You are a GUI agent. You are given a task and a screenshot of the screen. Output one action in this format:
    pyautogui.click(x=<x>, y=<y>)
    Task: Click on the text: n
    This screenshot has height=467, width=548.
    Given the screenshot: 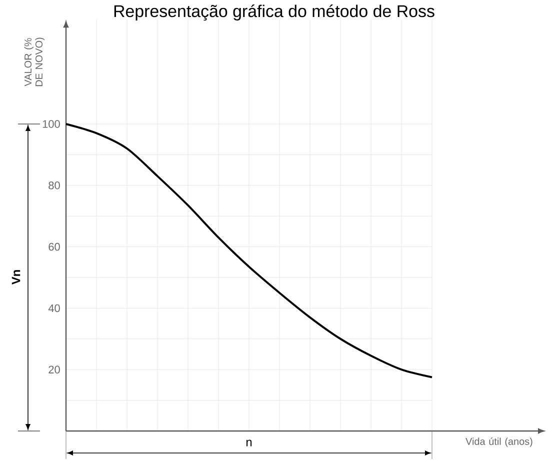 What is the action you would take?
    pyautogui.click(x=249, y=443)
    